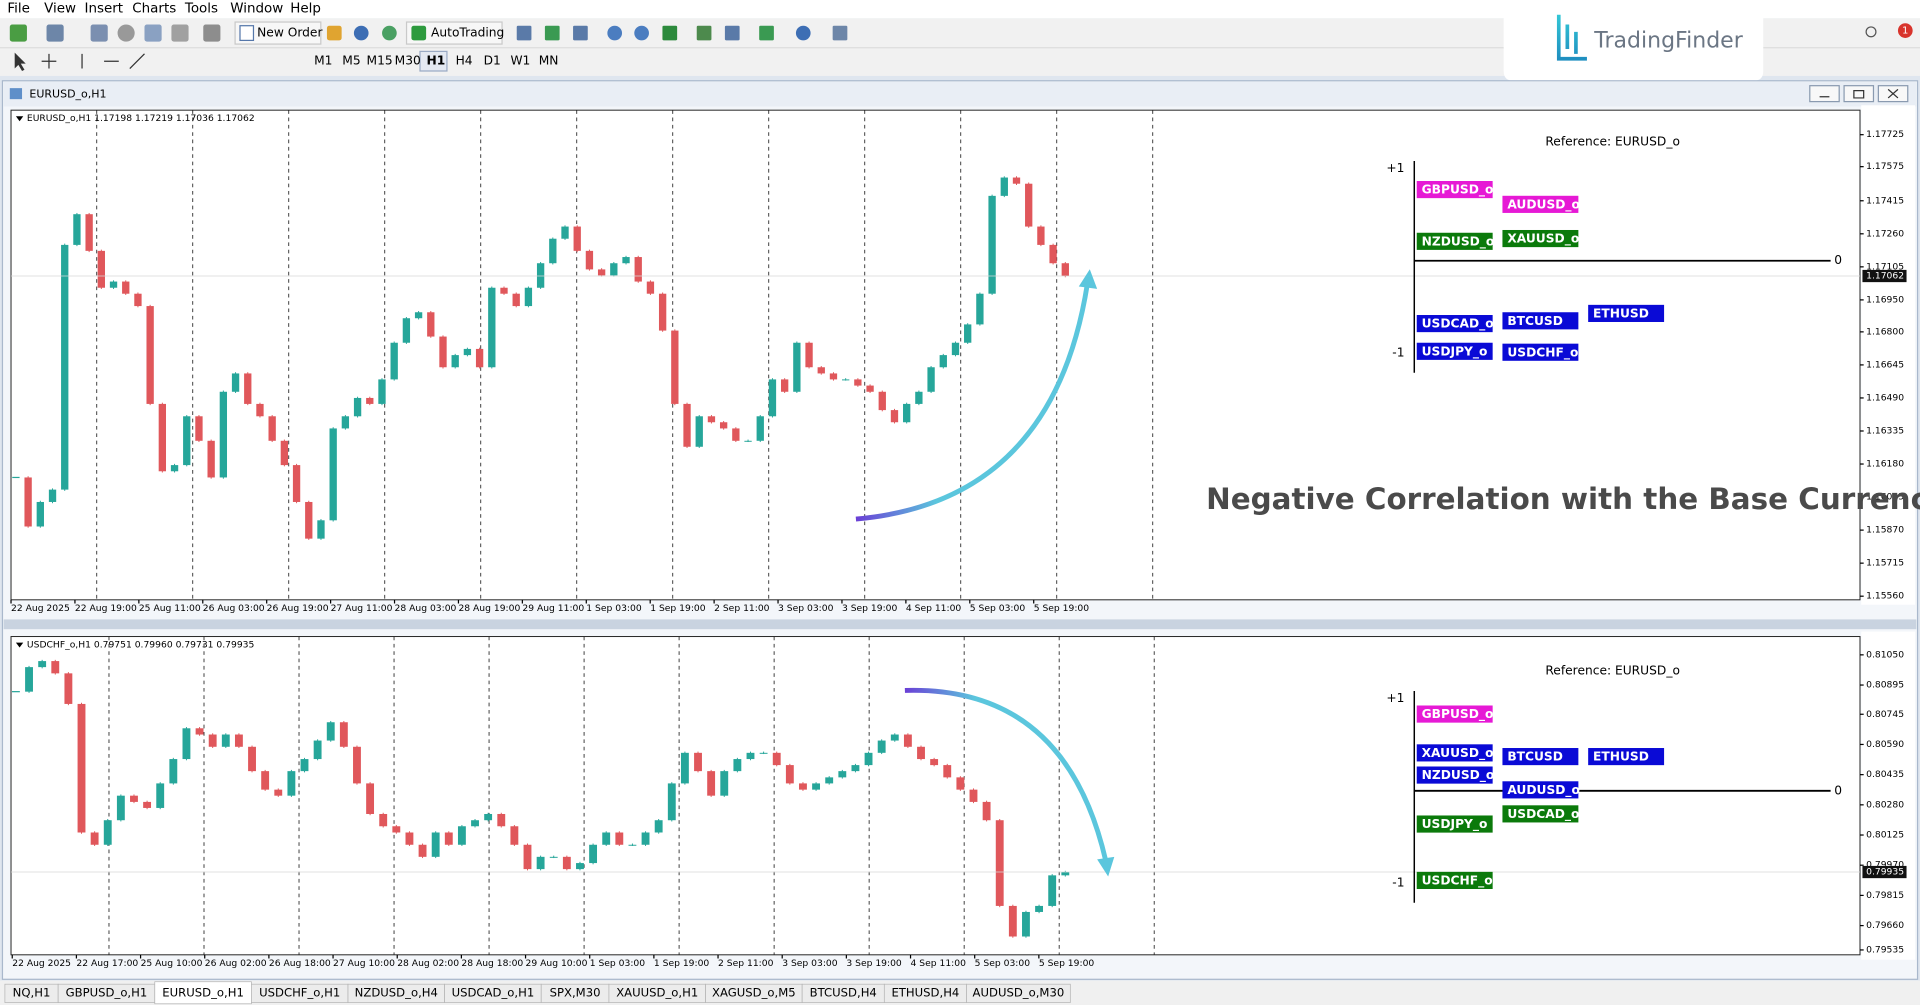 This screenshot has width=1920, height=1005. Describe the element at coordinates (549, 61) in the screenshot. I see `timeframe-button: MN` at that location.